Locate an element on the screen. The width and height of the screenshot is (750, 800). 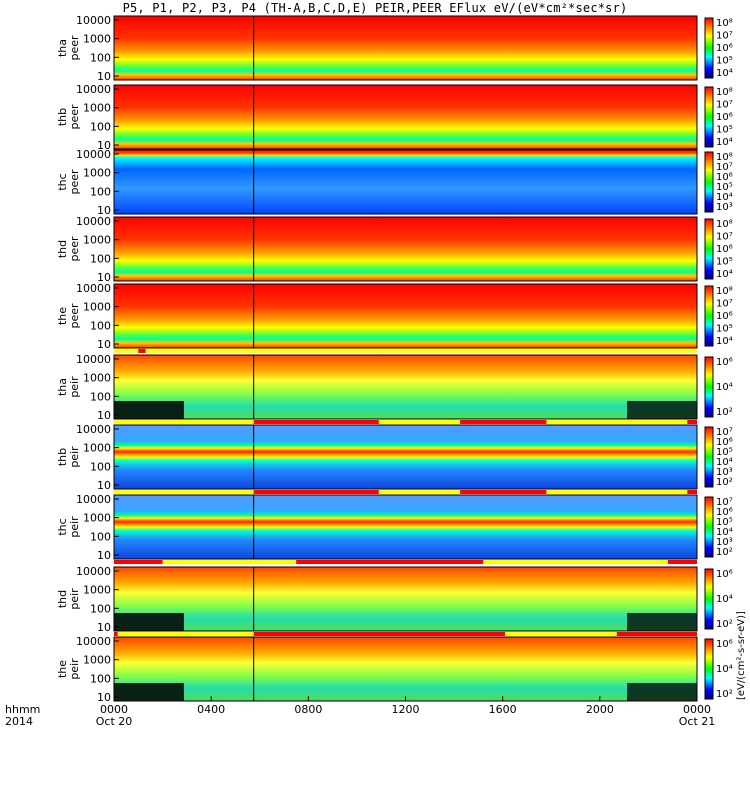
x-tick-label: 0800 is located at coordinates (308, 709).